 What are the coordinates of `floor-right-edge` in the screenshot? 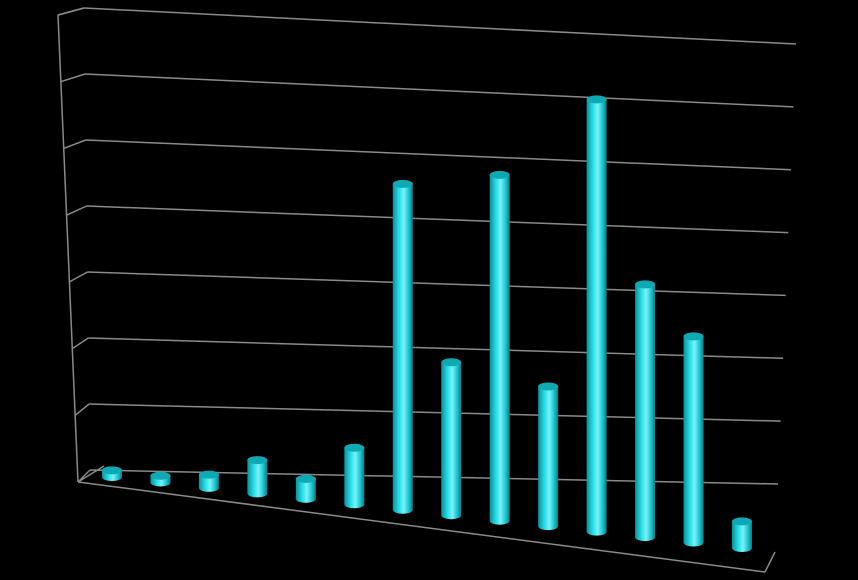 It's located at (770, 562).